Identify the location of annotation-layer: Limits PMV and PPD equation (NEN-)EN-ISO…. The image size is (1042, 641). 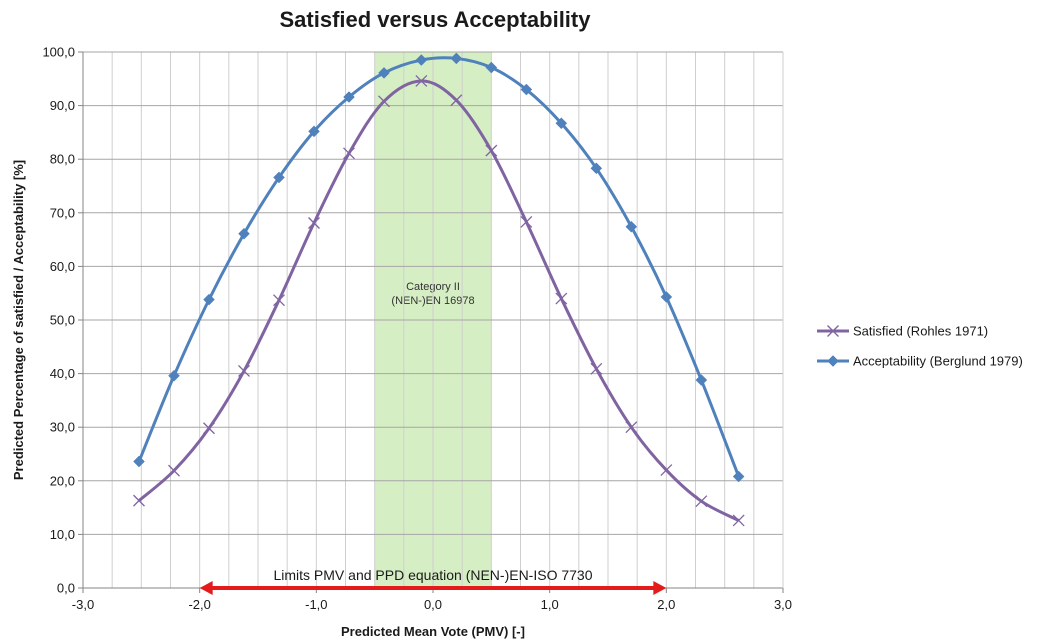
(433, 581).